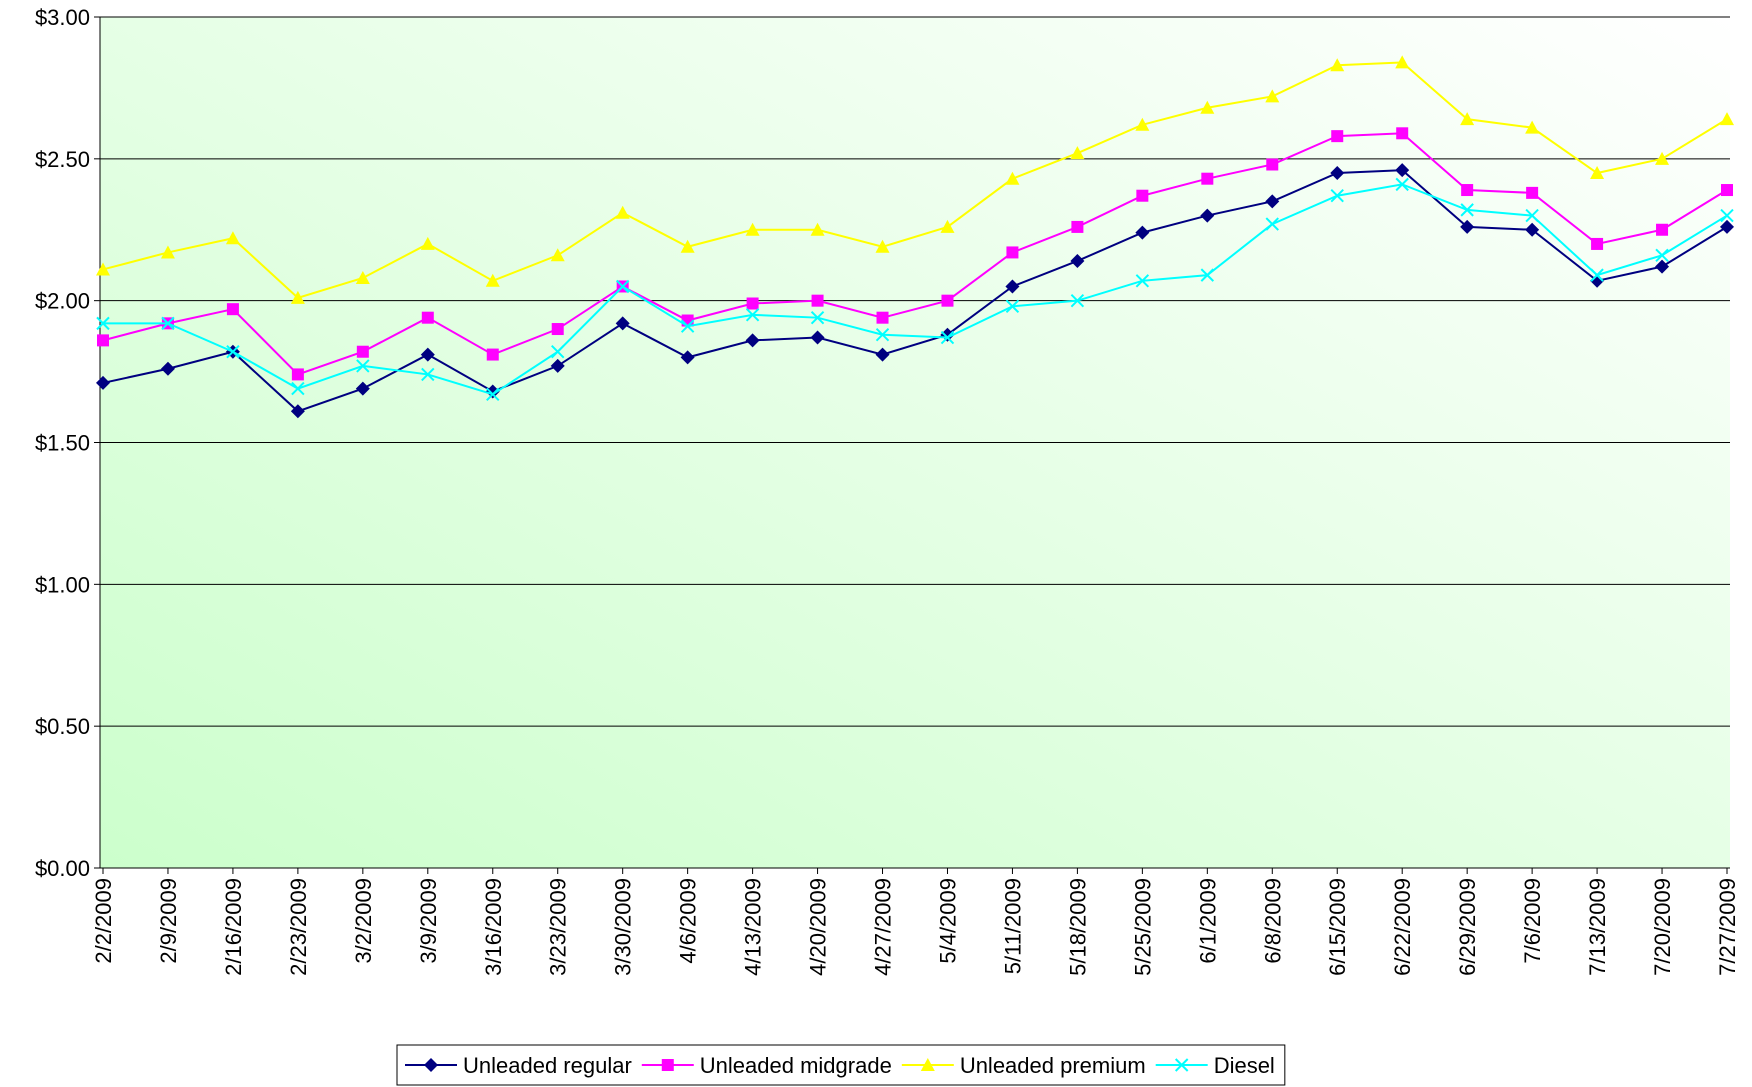 The height and width of the screenshot is (1087, 1752). I want to click on x-tick-label: 3/23/2009, so click(558, 927).